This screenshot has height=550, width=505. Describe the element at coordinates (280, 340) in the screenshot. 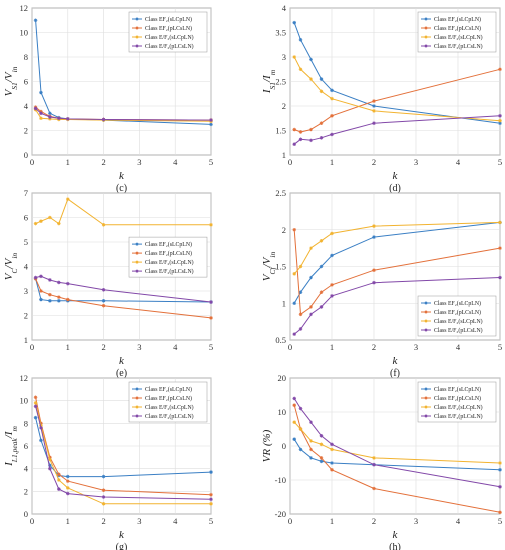

I see `y-tick-label: 0.5` at that location.